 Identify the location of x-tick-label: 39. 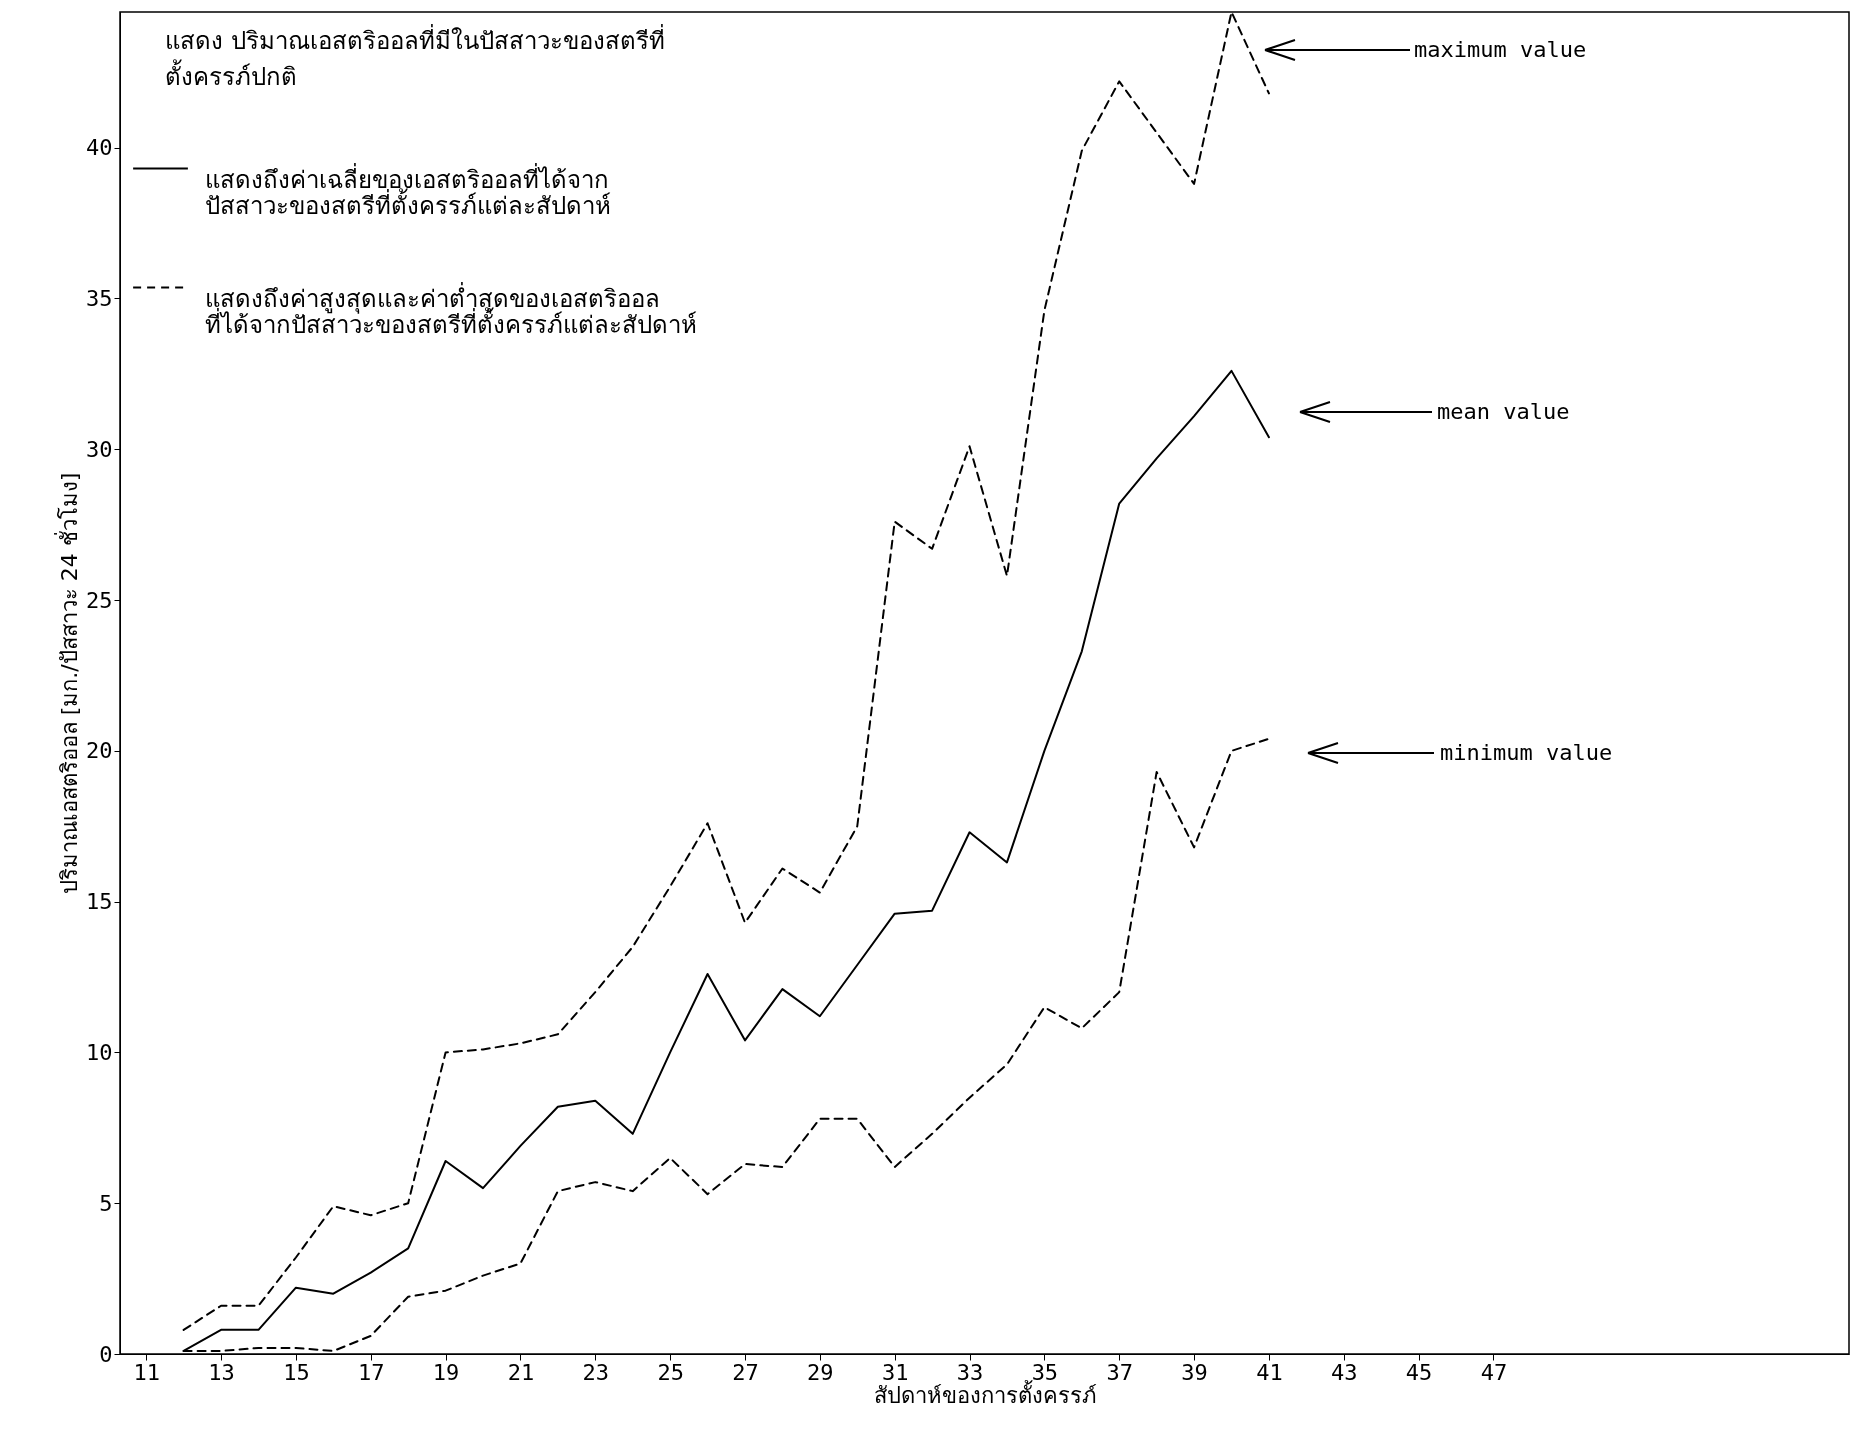
(1194, 1372).